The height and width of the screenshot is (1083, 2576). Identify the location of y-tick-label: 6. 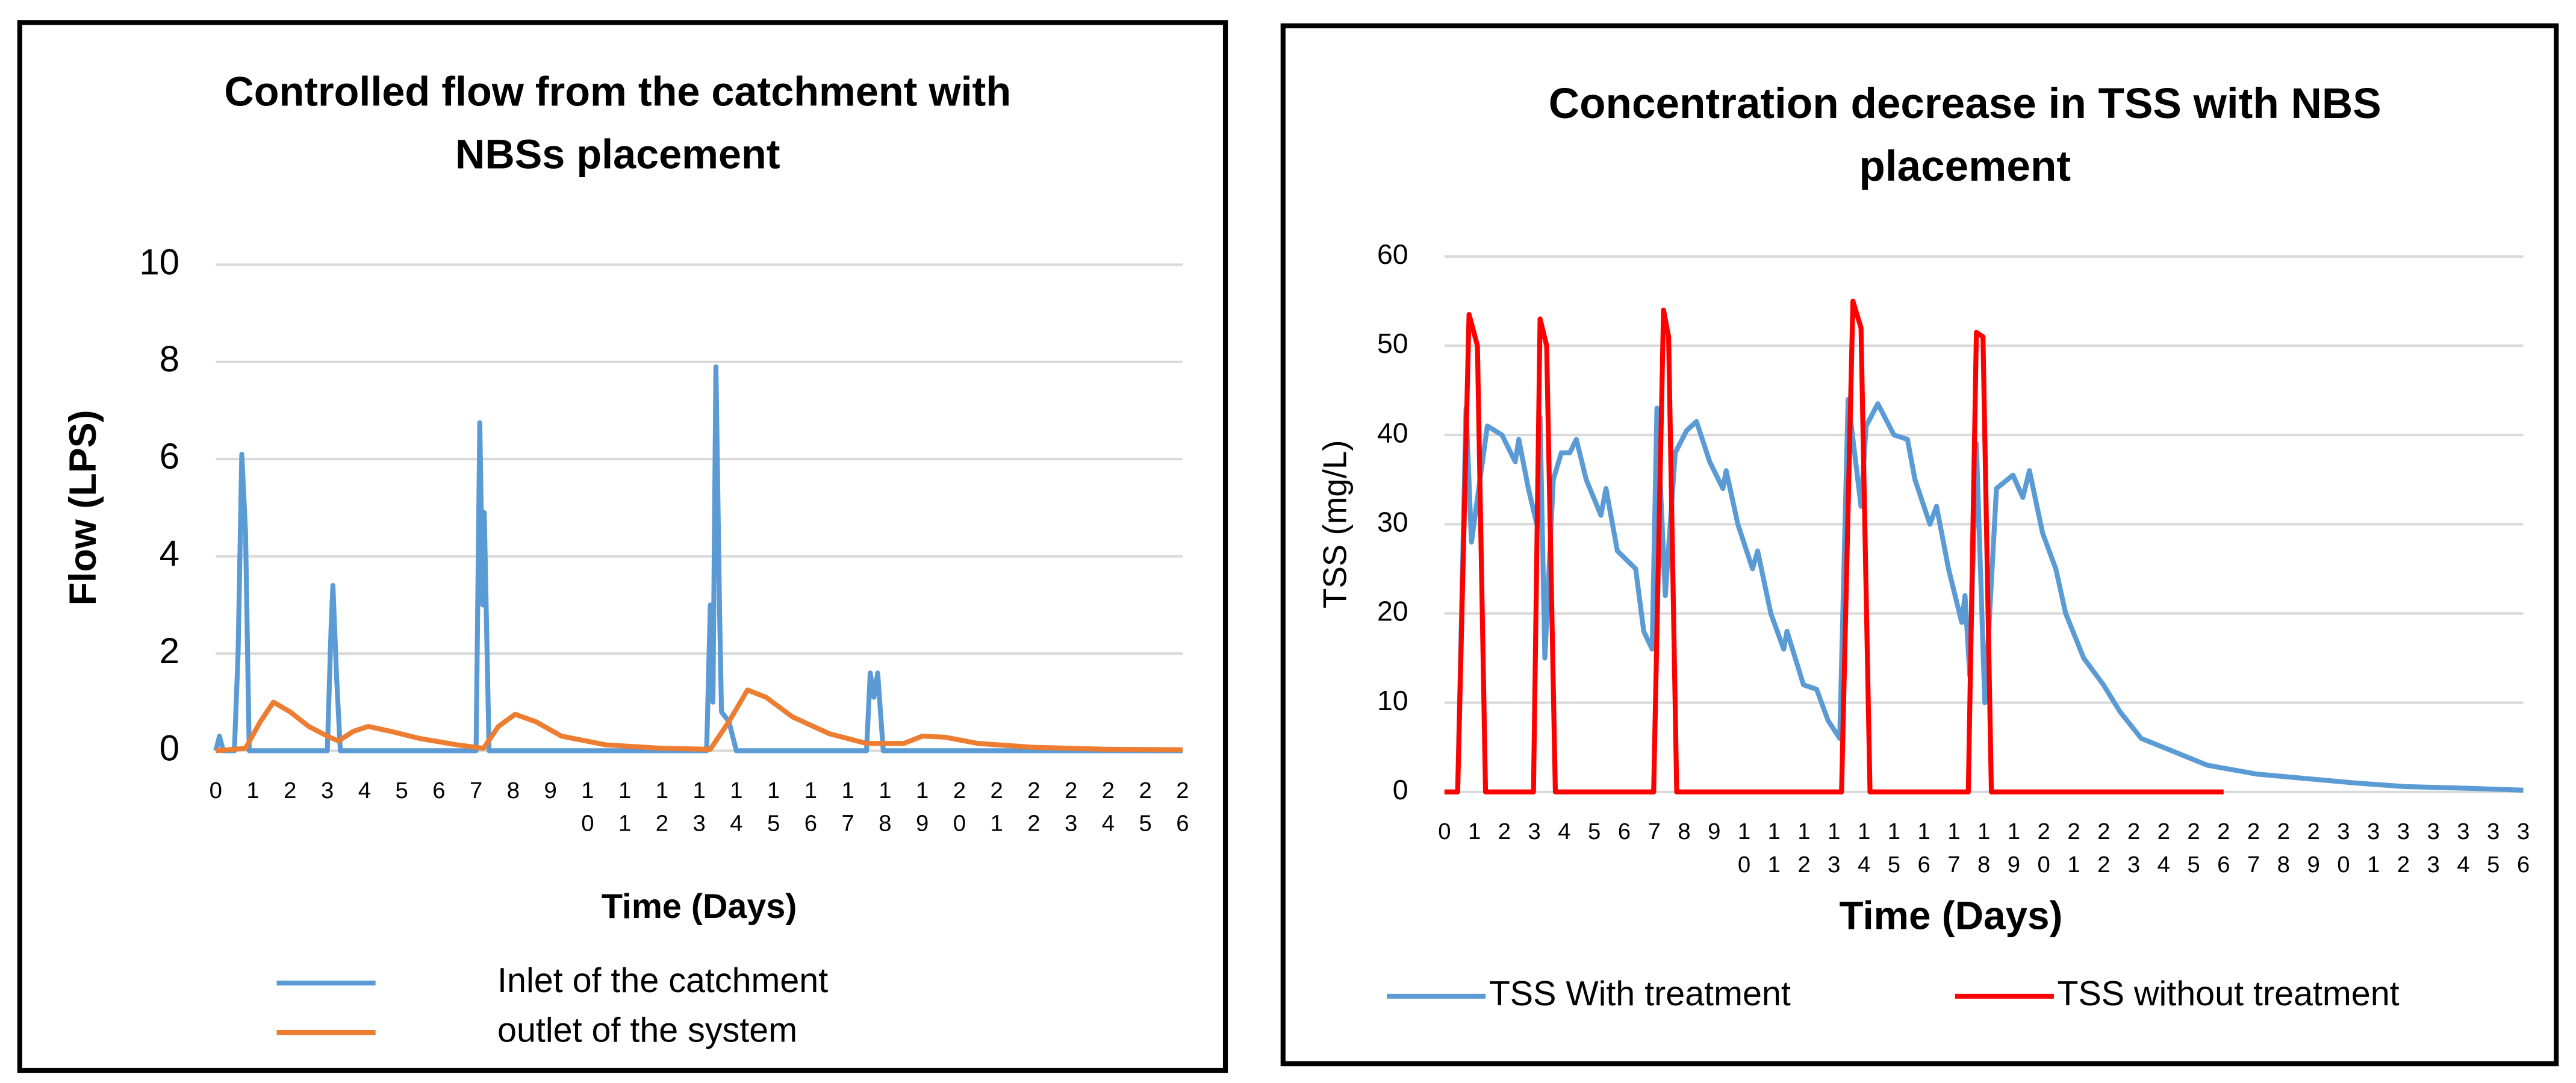
(170, 456).